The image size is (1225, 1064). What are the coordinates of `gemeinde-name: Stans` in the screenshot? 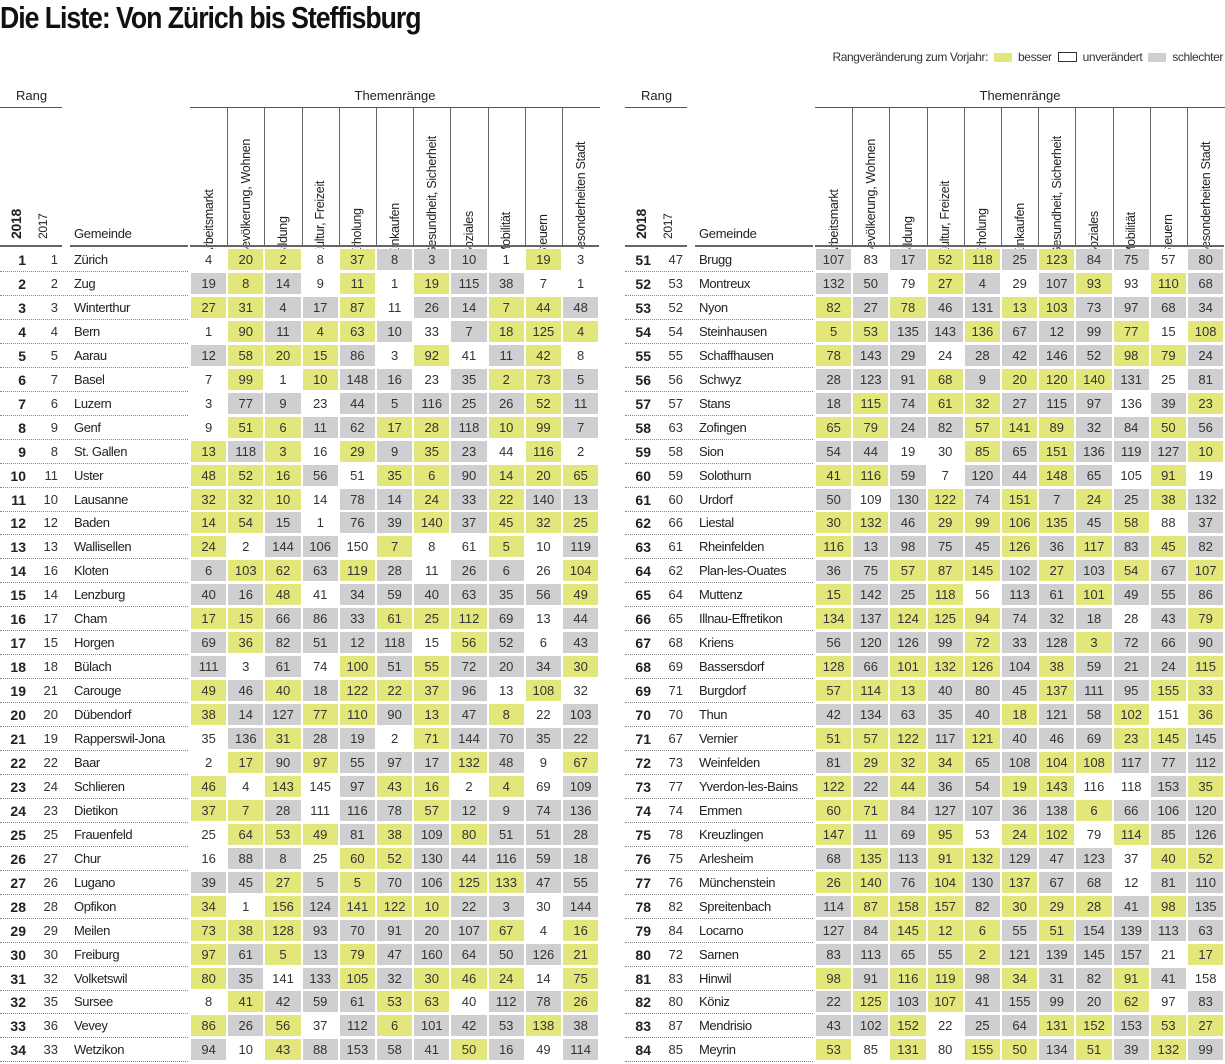 It's located at (715, 403).